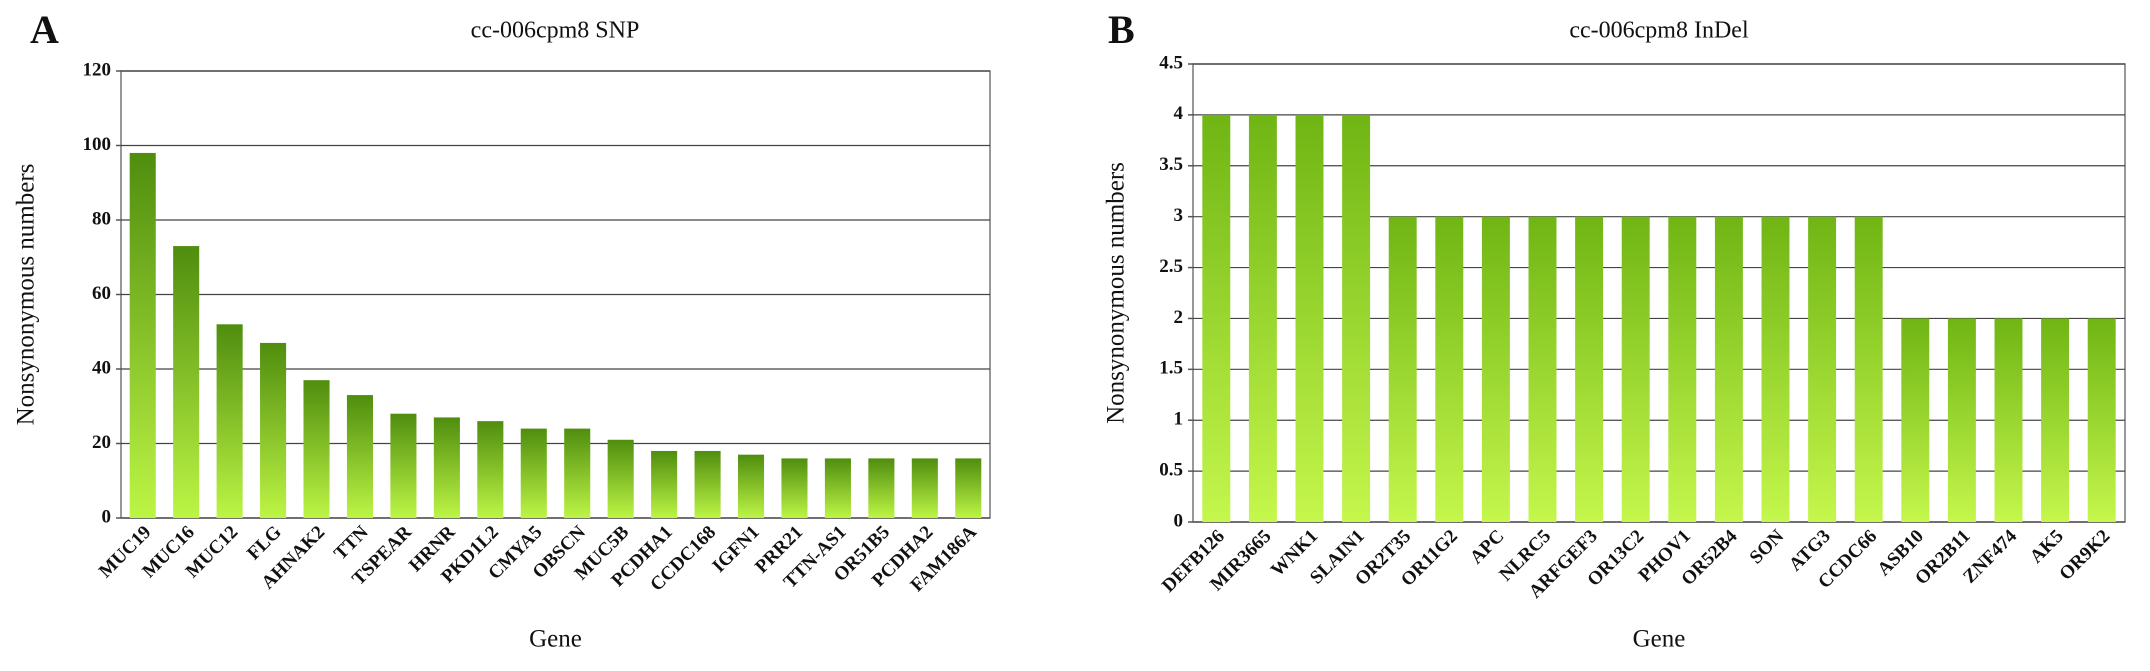 This screenshot has height=671, width=2150. Describe the element at coordinates (1179, 113) in the screenshot. I see `y-tick-label: 4` at that location.